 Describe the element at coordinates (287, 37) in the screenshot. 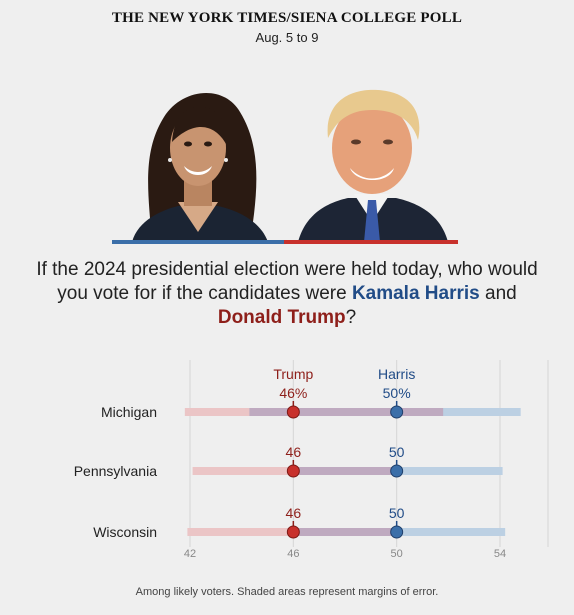

I see `poll-date: Aug. 5 to 9` at that location.